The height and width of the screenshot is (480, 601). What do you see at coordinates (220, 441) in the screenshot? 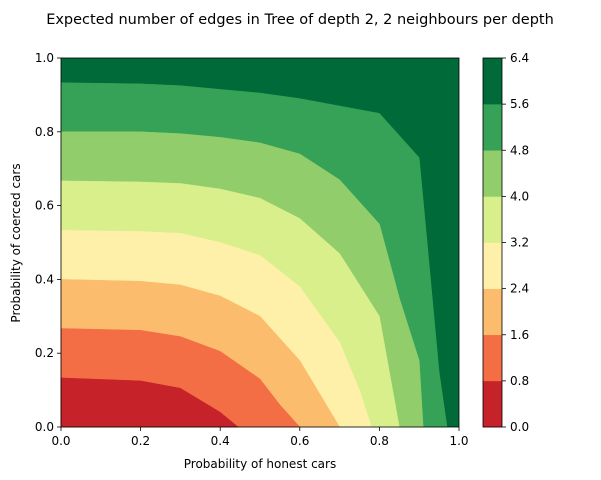
I see `x-tick-label: 0.4` at bounding box center [220, 441].